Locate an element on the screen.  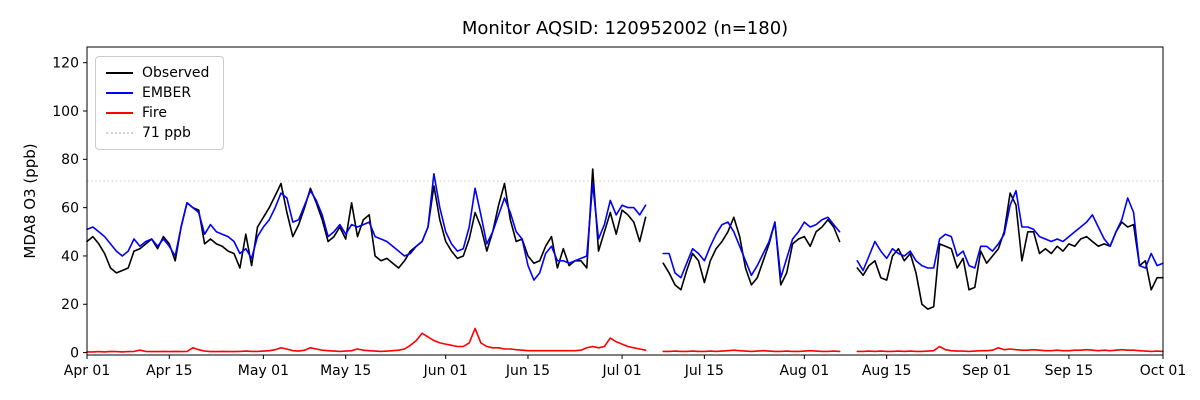
x-tick-label: Oct 01 is located at coordinates (1163, 371).